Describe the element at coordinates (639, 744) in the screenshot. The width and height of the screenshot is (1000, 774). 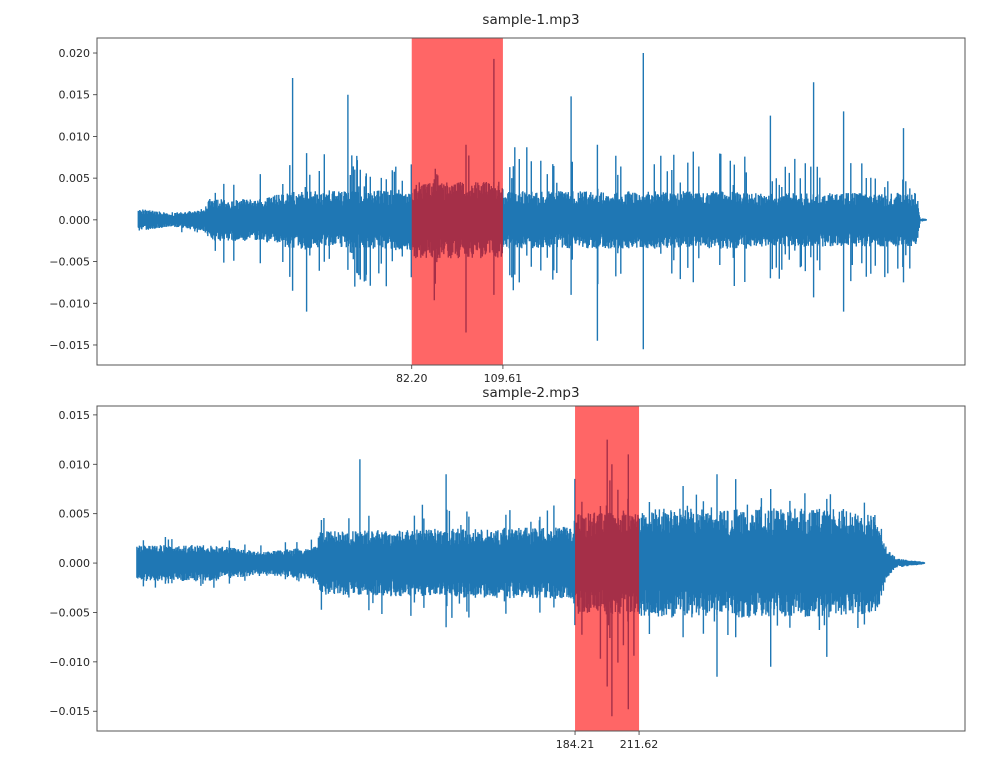
I see `x-tick-label: 211.62` at that location.